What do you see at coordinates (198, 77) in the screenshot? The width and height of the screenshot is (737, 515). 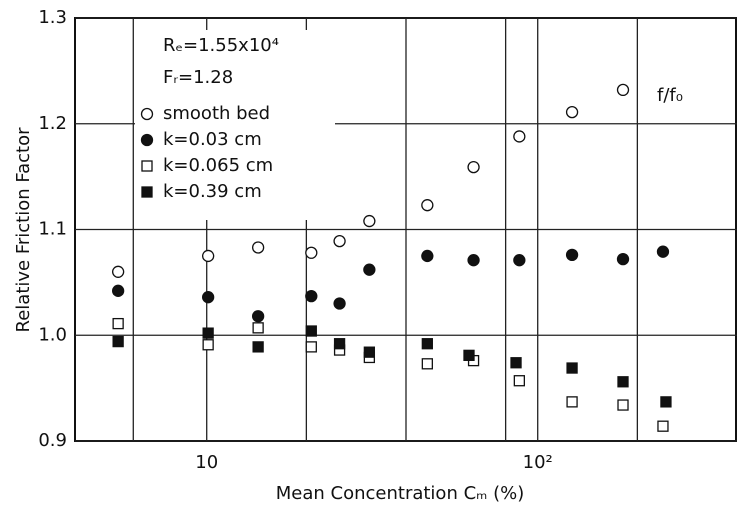 I see `annotation: Fᵣ=1.28` at bounding box center [198, 77].